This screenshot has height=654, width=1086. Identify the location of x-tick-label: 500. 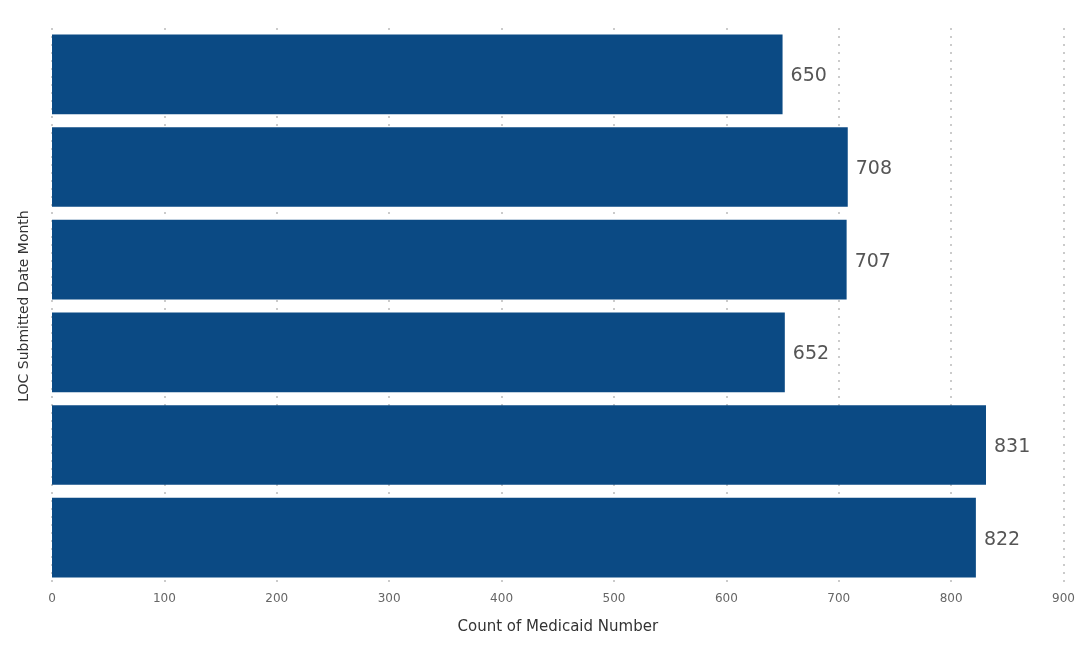
(614, 598).